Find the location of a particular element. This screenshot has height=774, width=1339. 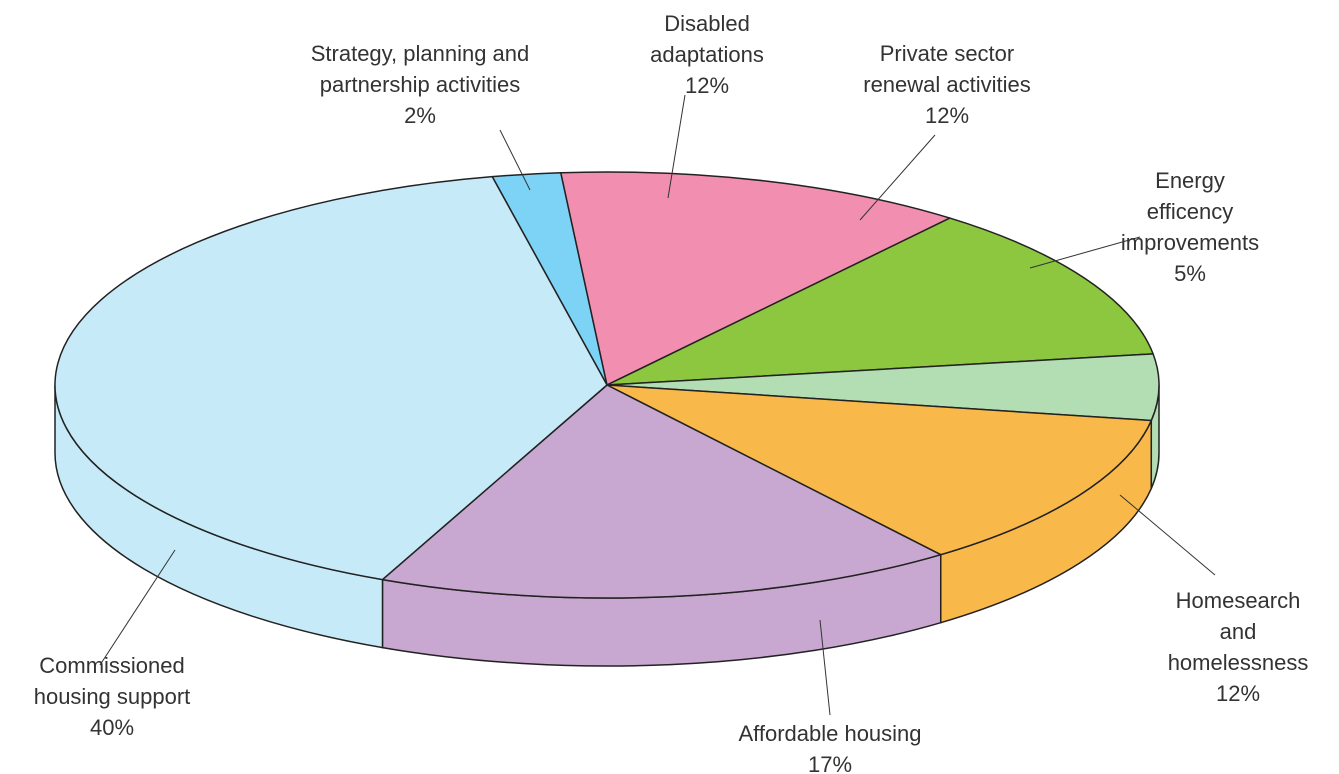

value-label: 40% is located at coordinates (112, 727).